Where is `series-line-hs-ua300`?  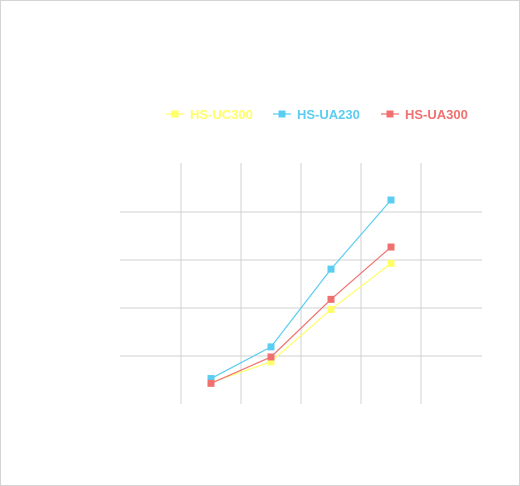 series-line-hs-ua300 is located at coordinates (301, 315).